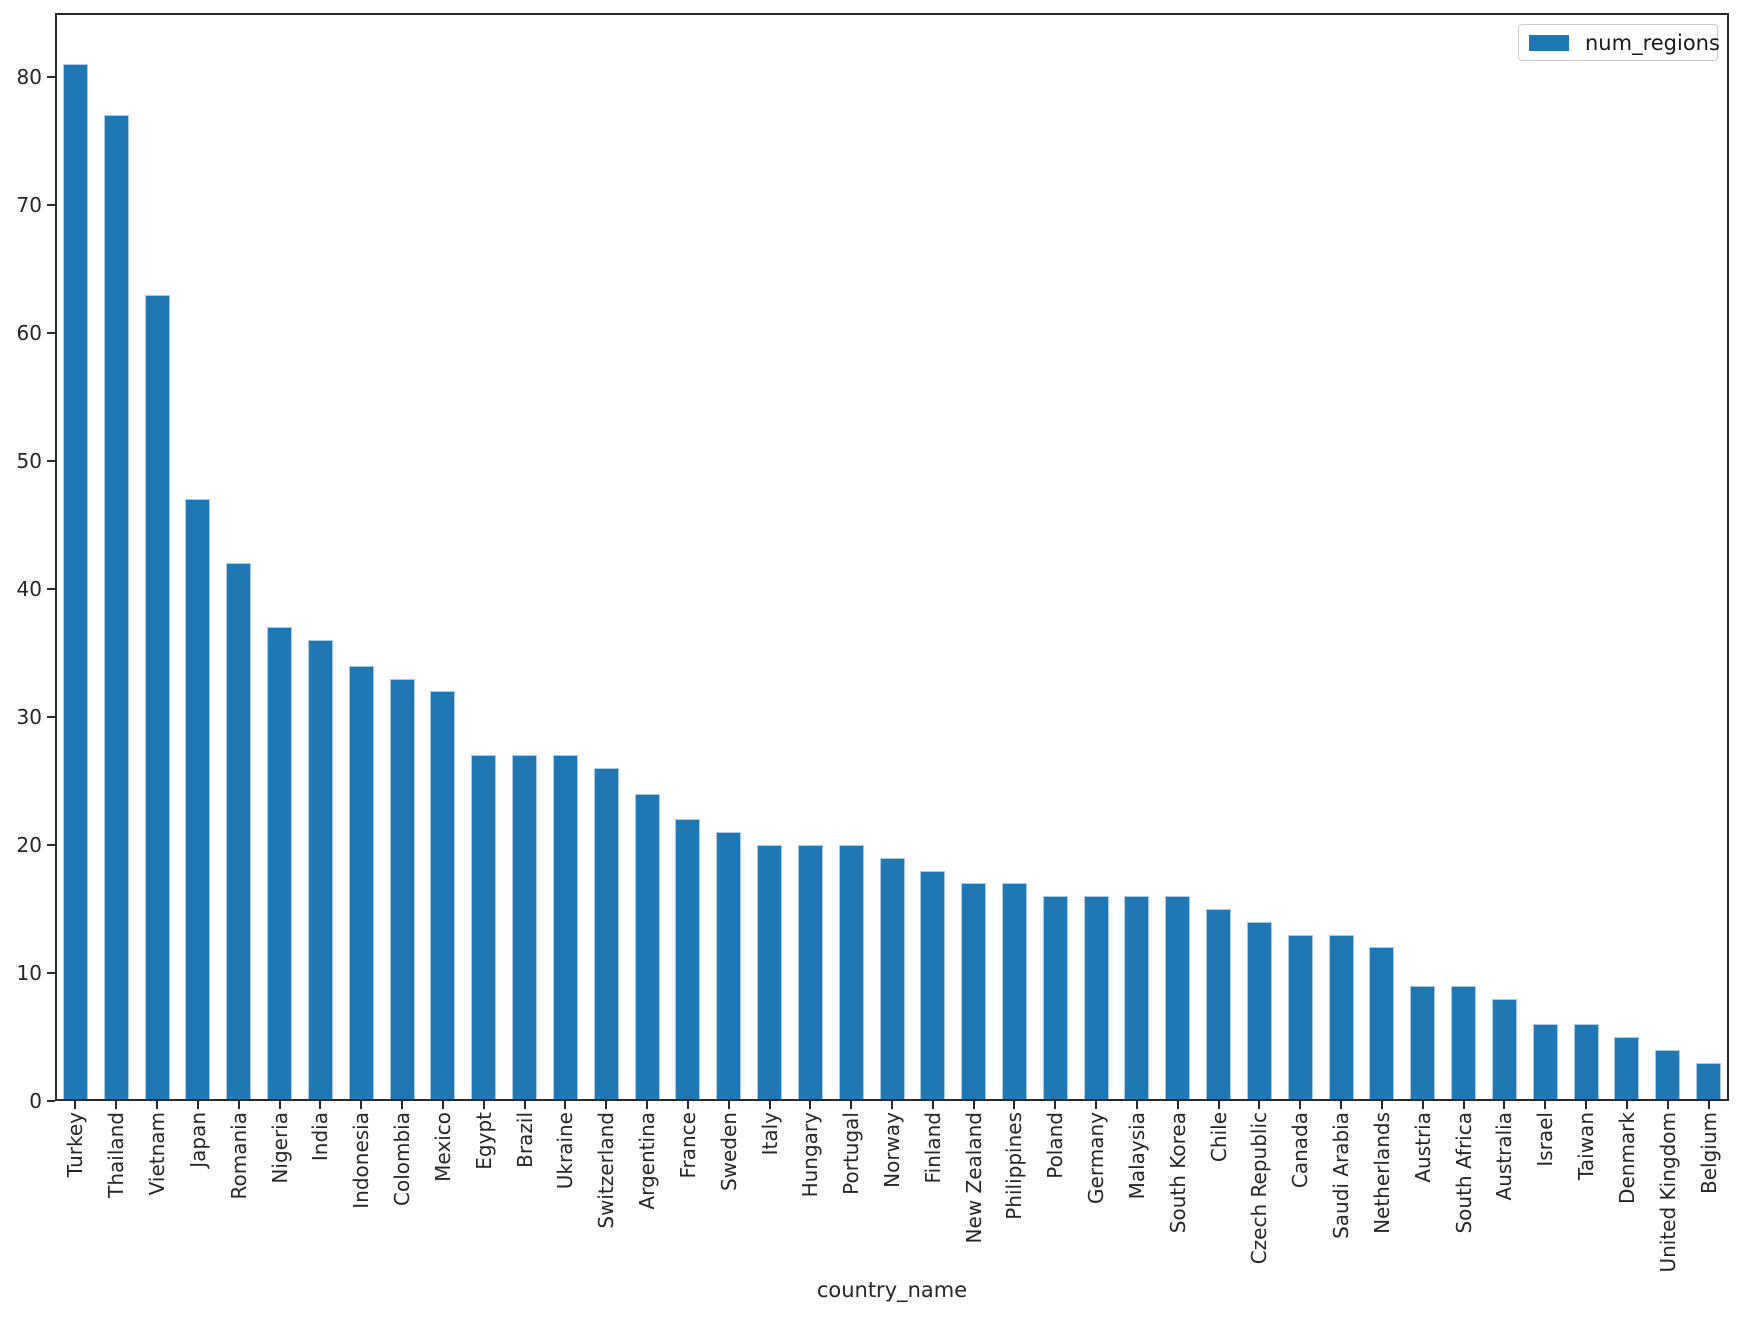 Image resolution: width=1742 pixels, height=1318 pixels. I want to click on bar-netherlands, so click(1382, 1024).